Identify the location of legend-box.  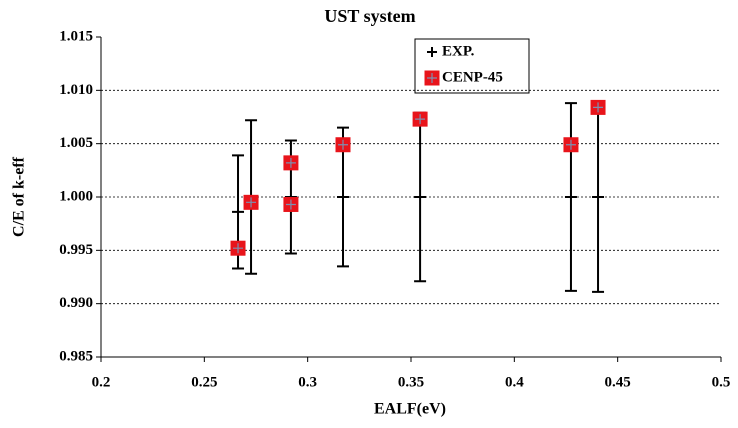
(472, 66).